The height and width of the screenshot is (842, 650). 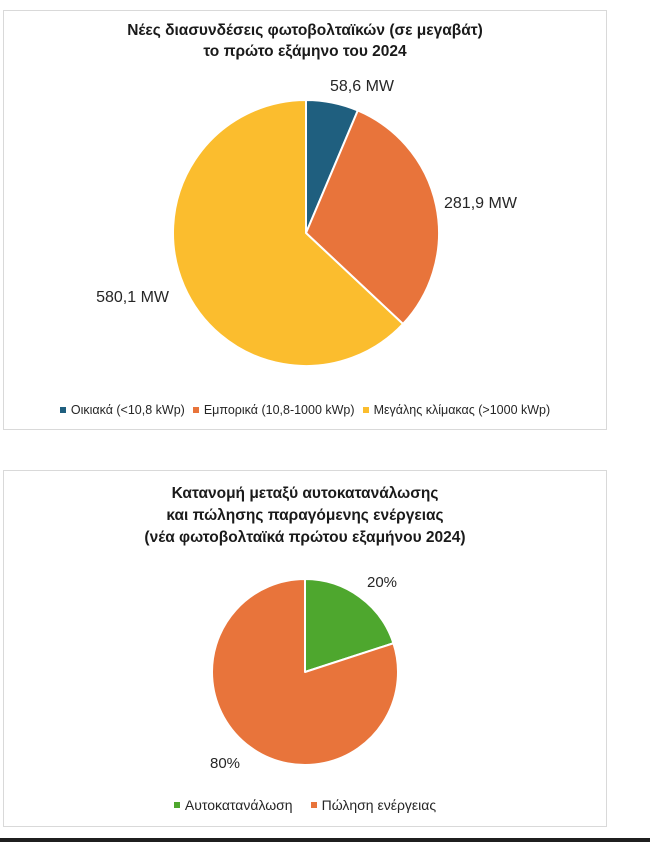 What do you see at coordinates (305, 51) in the screenshot?
I see `chart-title-line-2: το πρώτο εξάμηνο του 2024` at bounding box center [305, 51].